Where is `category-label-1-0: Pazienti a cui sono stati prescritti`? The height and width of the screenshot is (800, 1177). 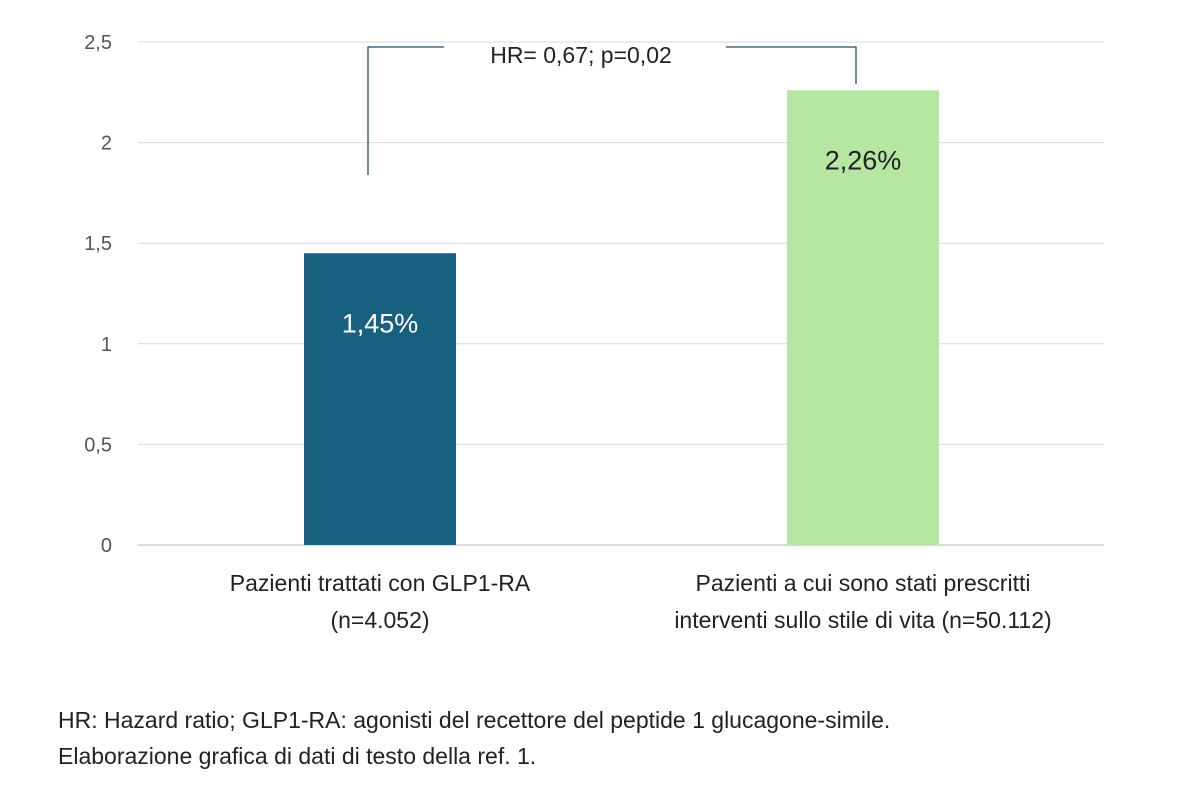
category-label-1-0: Pazienti a cui sono stati prescritti is located at coordinates (863, 583).